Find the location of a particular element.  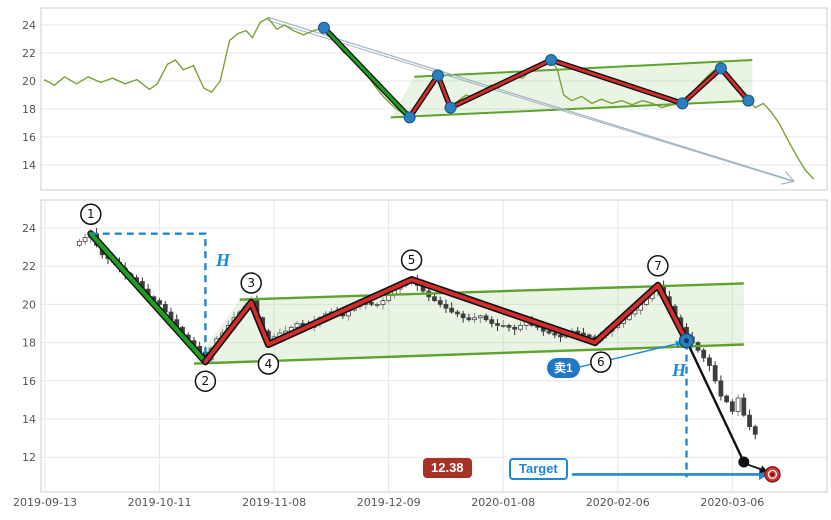

sell-badge: 卖1 is located at coordinates (563, 368).